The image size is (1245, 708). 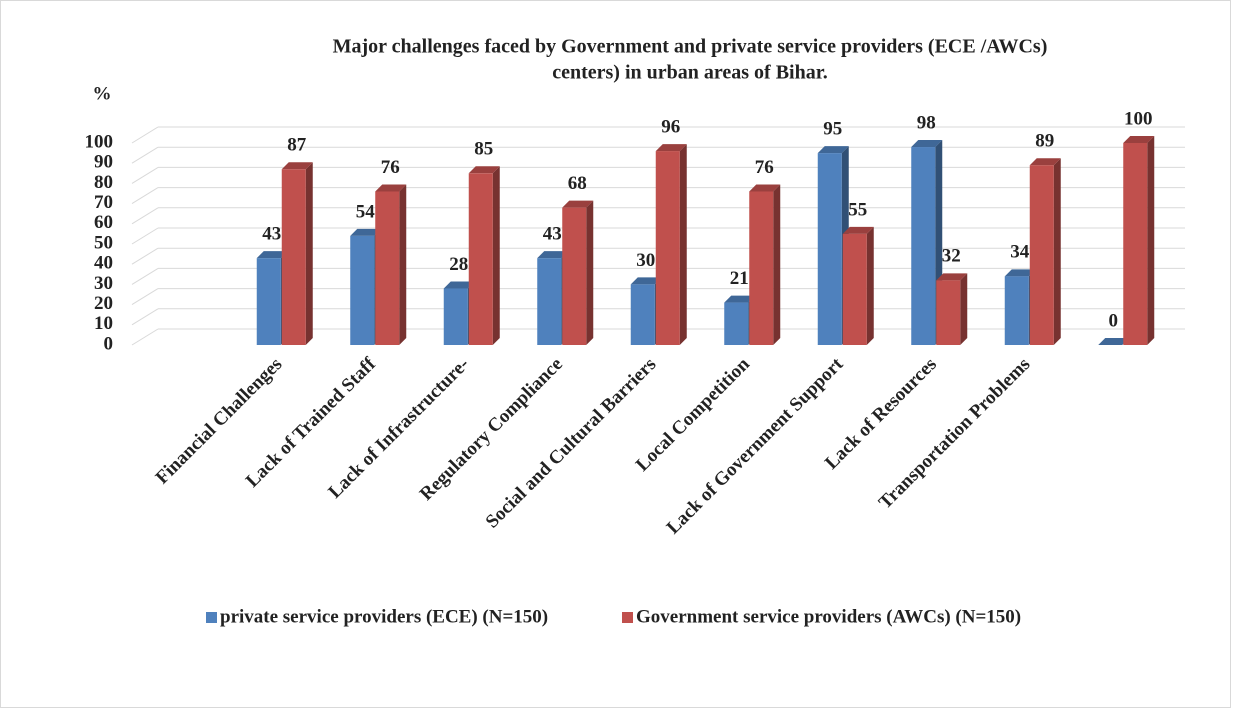 What do you see at coordinates (690, 73) in the screenshot?
I see `chart-title: centers) in urban areas of Bihar.` at bounding box center [690, 73].